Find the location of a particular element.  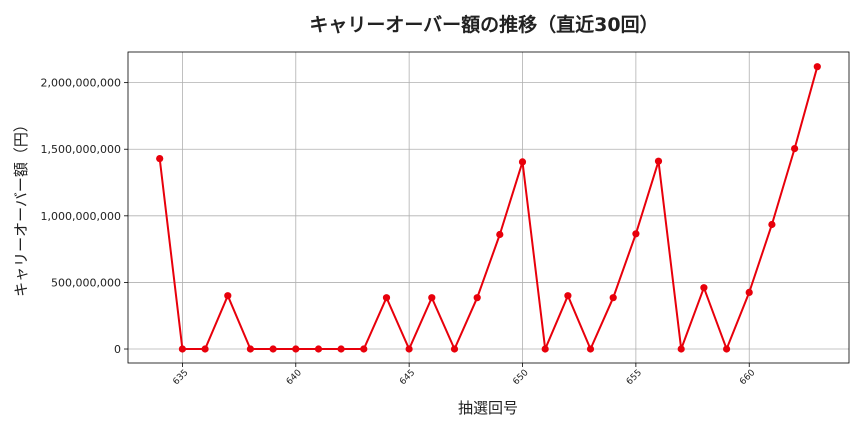

y-tick-label: 0 is located at coordinates (117, 349).